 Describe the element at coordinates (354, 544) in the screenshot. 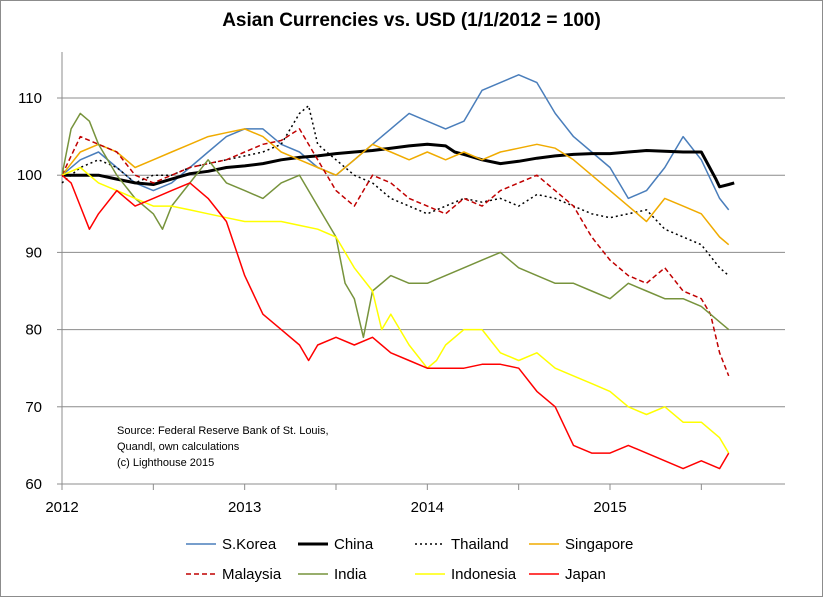

I see `legend-label: China` at that location.